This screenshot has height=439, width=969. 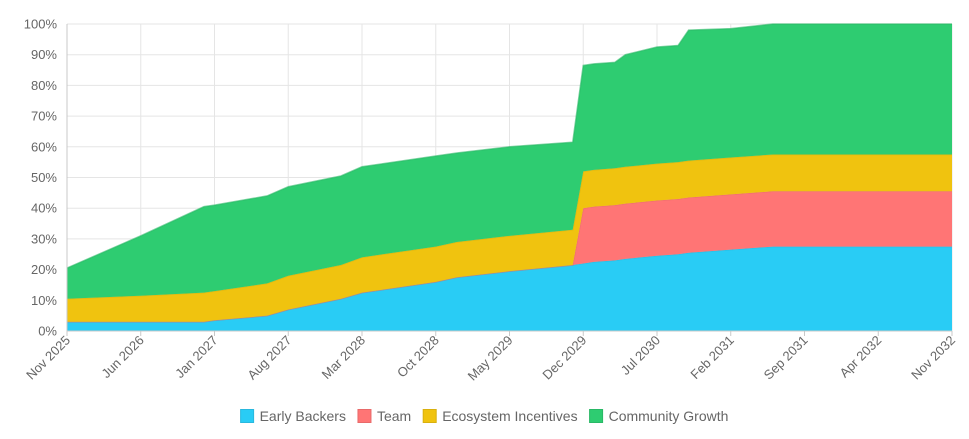 What do you see at coordinates (343, 357) in the screenshot?
I see `x-tick-label: Mar 2028` at bounding box center [343, 357].